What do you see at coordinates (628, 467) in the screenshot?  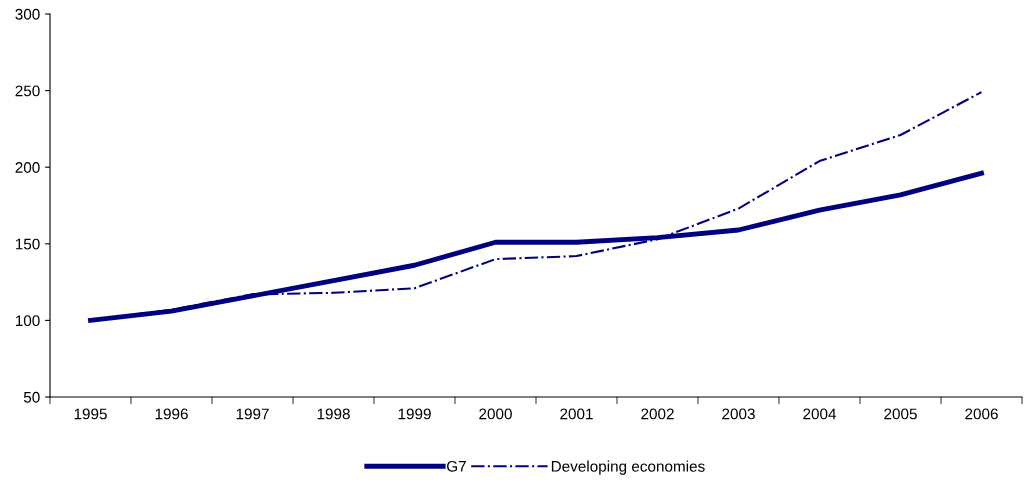 I see `legend-label: Developing economies` at bounding box center [628, 467].